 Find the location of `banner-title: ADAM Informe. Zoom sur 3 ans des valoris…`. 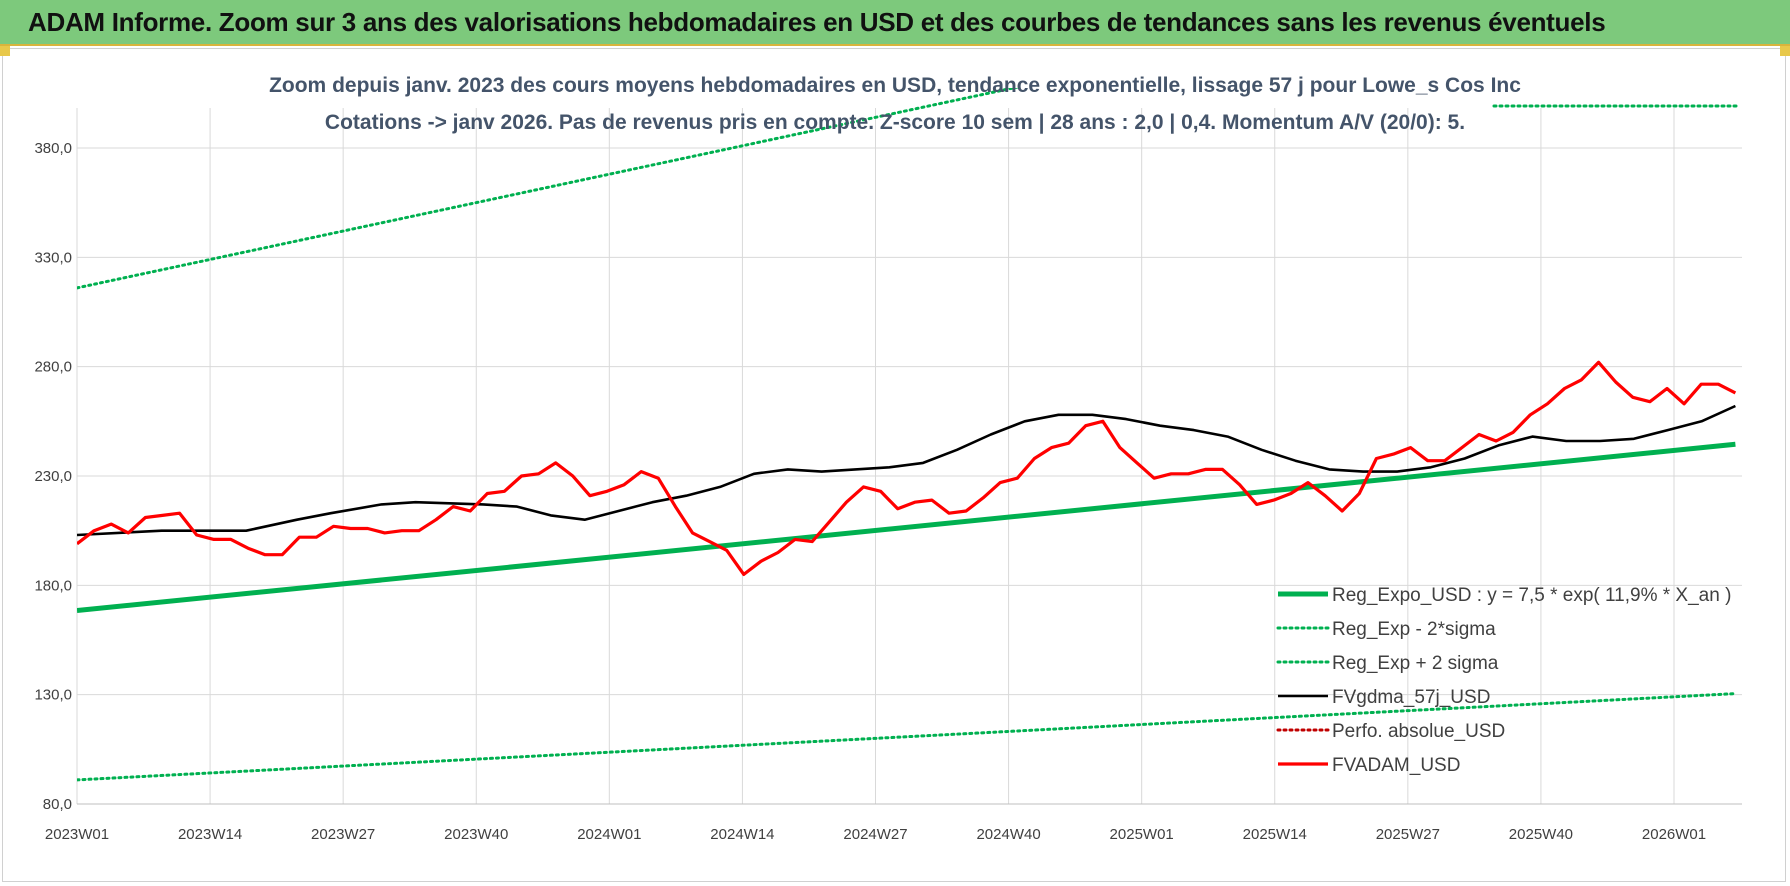

banner-title: ADAM Informe. Zoom sur 3 ans des valoris… is located at coordinates (817, 22).